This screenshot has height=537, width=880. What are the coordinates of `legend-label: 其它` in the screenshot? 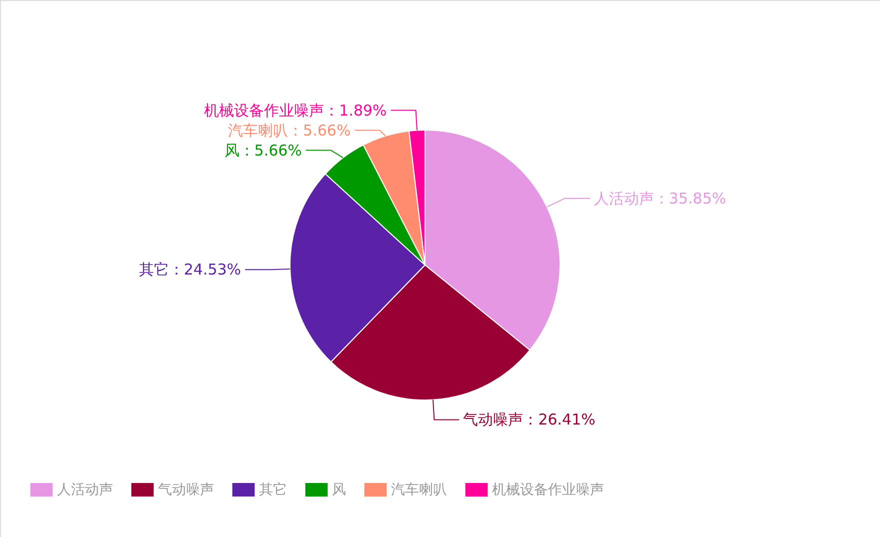 It's located at (273, 490).